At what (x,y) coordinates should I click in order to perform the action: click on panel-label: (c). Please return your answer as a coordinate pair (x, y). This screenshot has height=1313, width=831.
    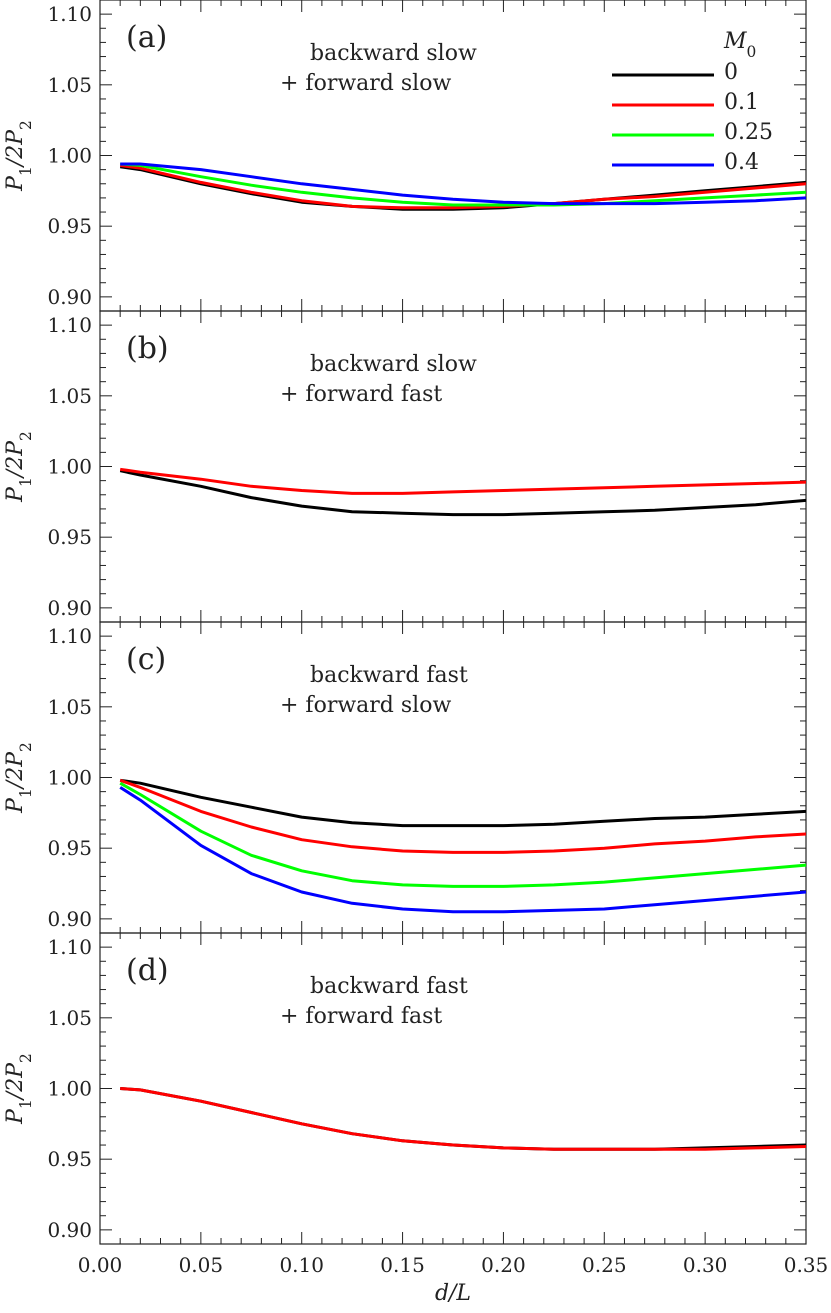
    Looking at the image, I should click on (146, 659).